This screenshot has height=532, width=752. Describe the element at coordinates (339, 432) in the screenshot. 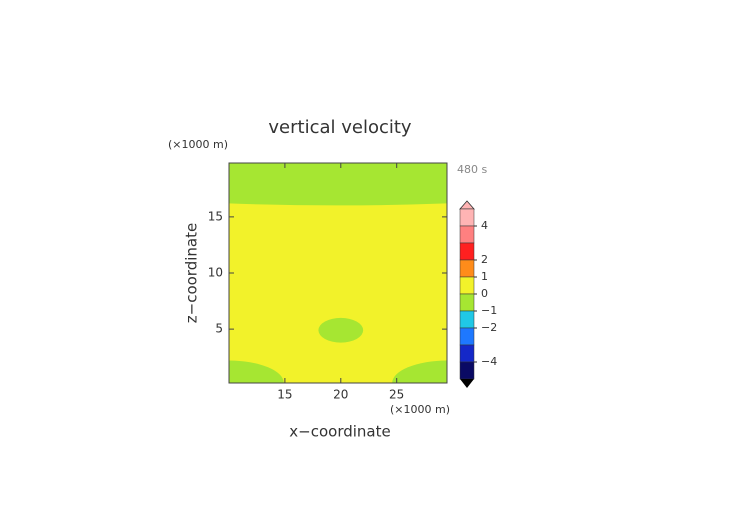

I see `x-axis-label: x−coordinate` at that location.